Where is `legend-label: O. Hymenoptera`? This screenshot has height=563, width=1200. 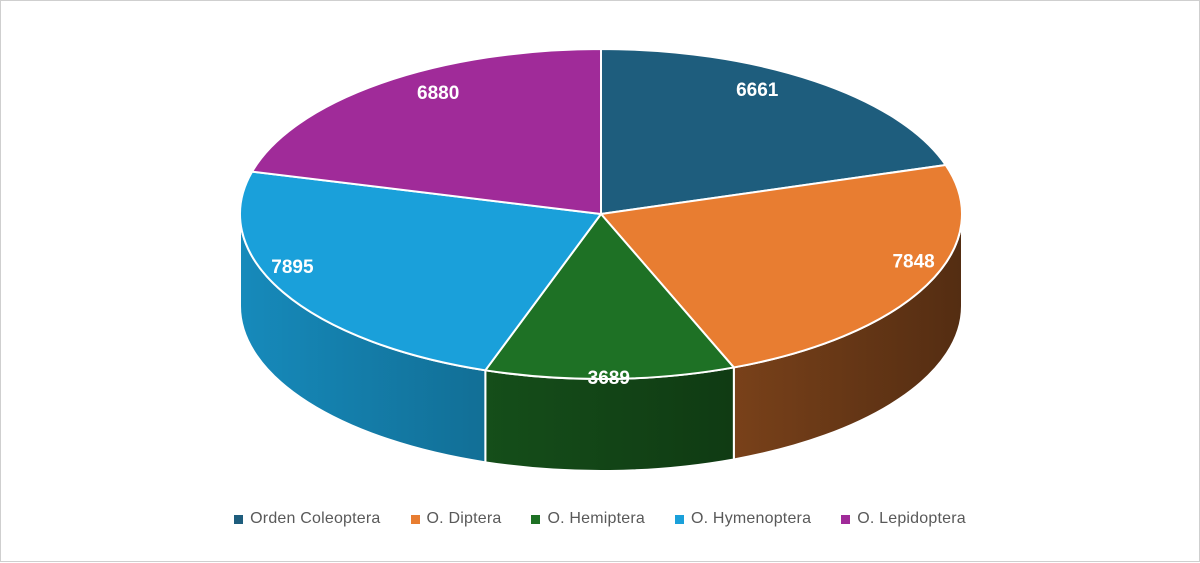 legend-label: O. Hymenoptera is located at coordinates (751, 518).